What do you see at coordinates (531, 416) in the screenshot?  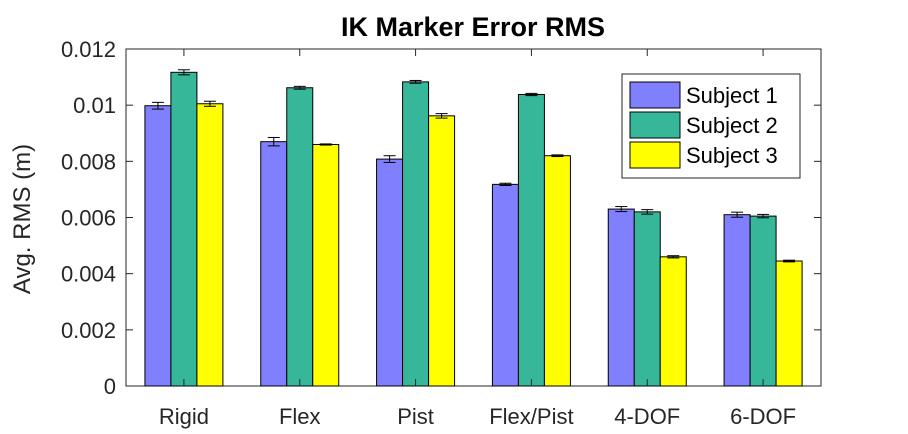 I see `x-tick-label: Flex/Pist` at bounding box center [531, 416].